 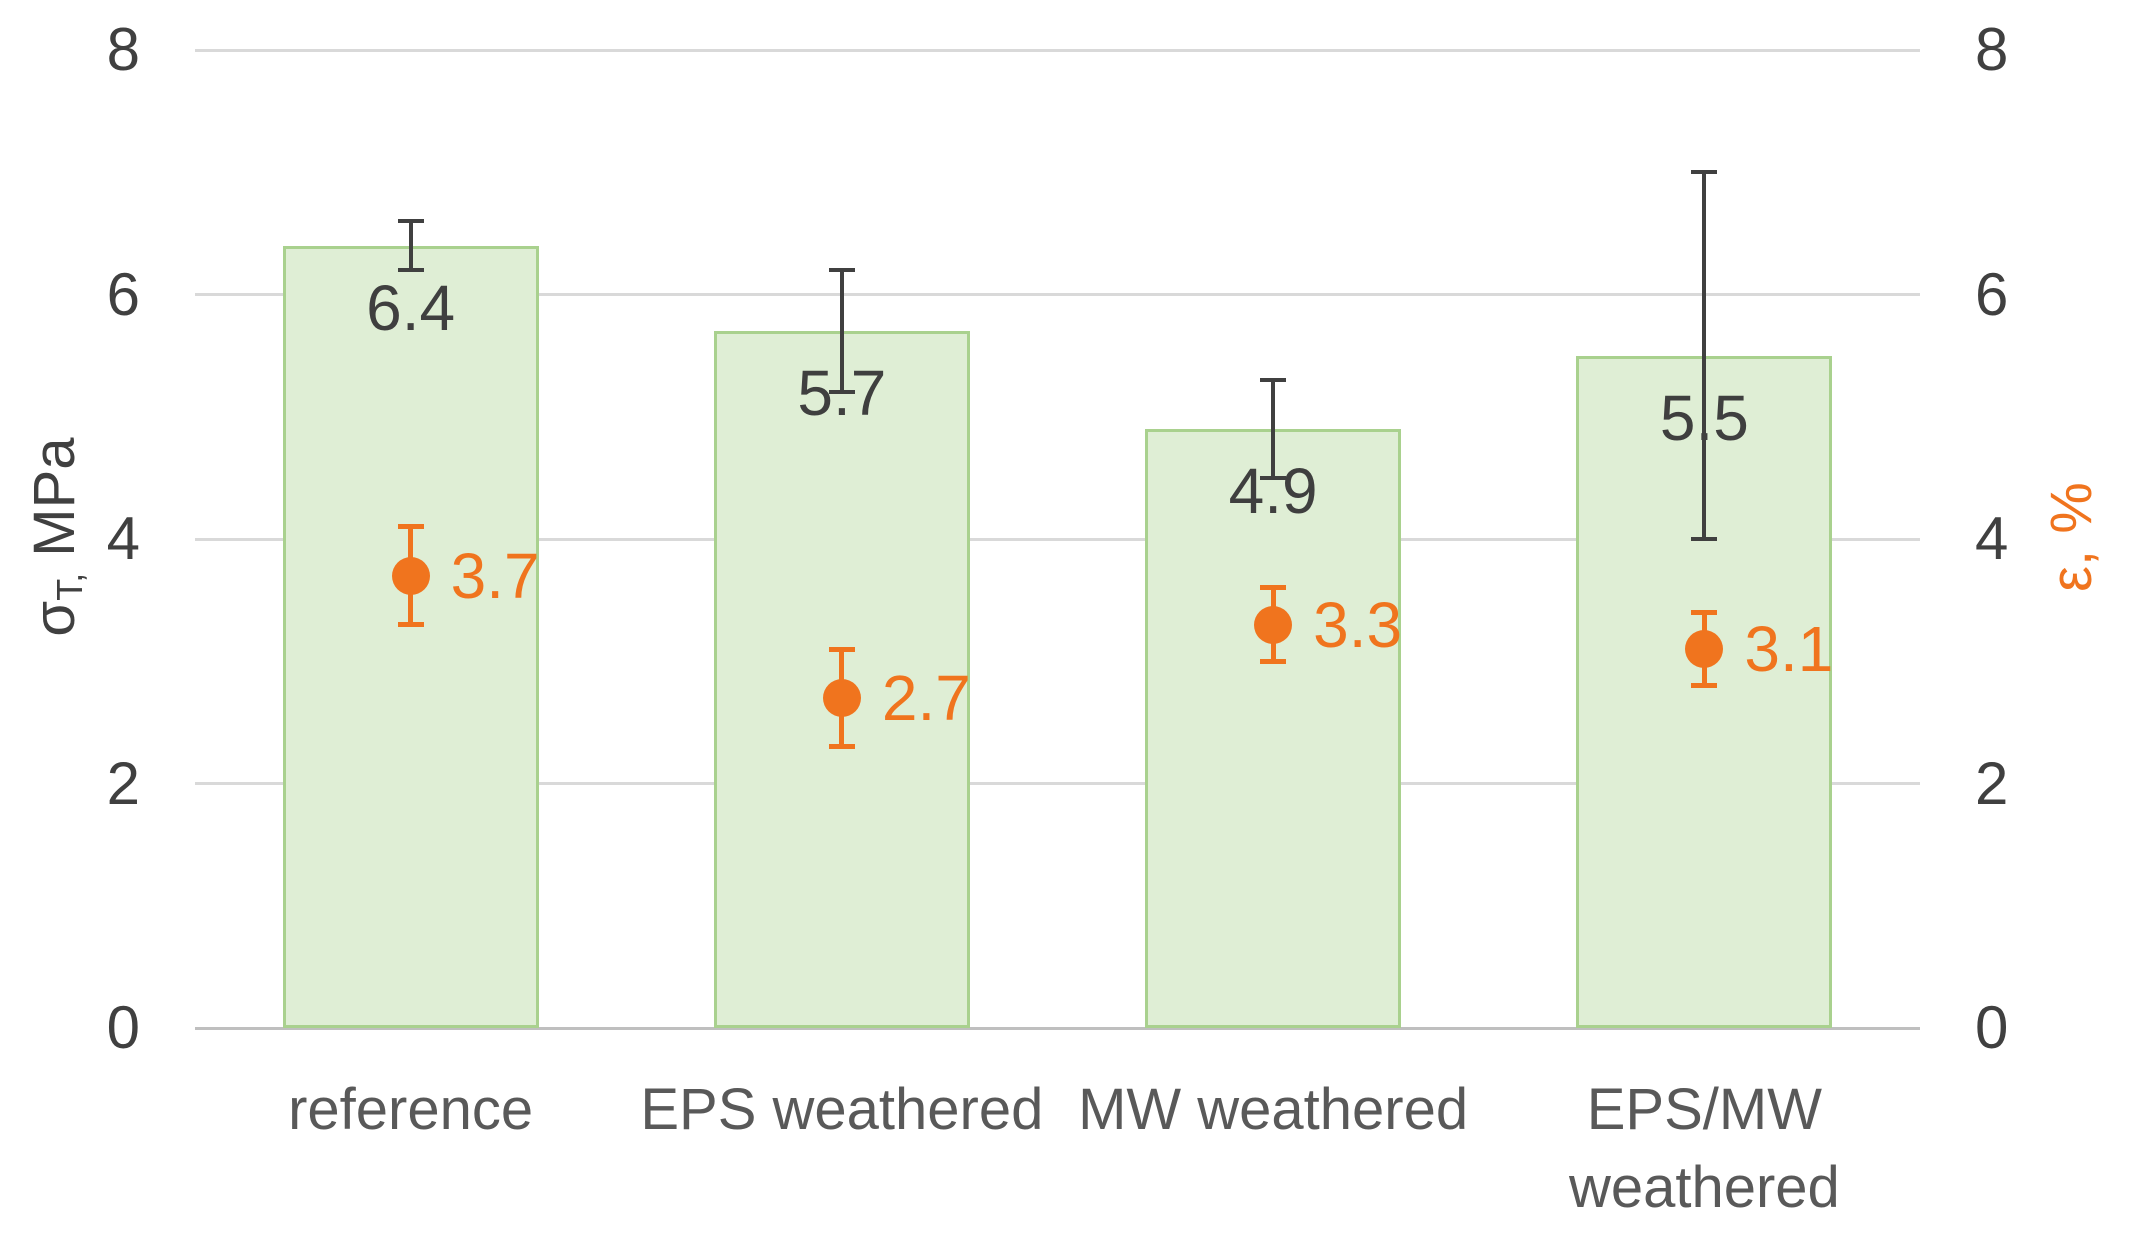 I want to click on y-axis-tick-label-right: 2, so click(x=1992, y=783).